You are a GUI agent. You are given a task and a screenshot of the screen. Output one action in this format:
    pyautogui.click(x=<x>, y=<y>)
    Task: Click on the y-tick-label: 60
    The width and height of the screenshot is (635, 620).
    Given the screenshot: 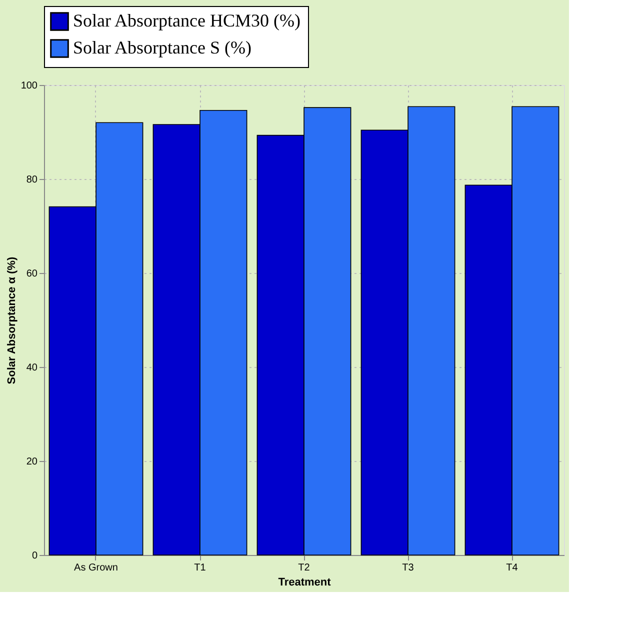 What is the action you would take?
    pyautogui.click(x=32, y=274)
    